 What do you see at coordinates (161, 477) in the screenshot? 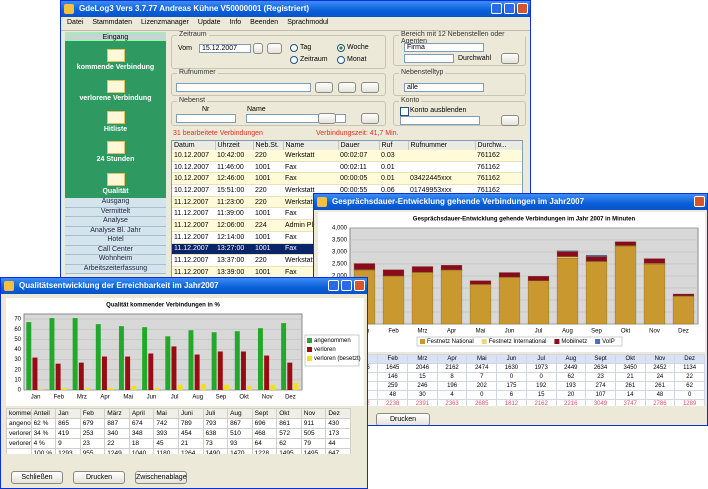
I see `button: Zwischenablage` at bounding box center [161, 477].